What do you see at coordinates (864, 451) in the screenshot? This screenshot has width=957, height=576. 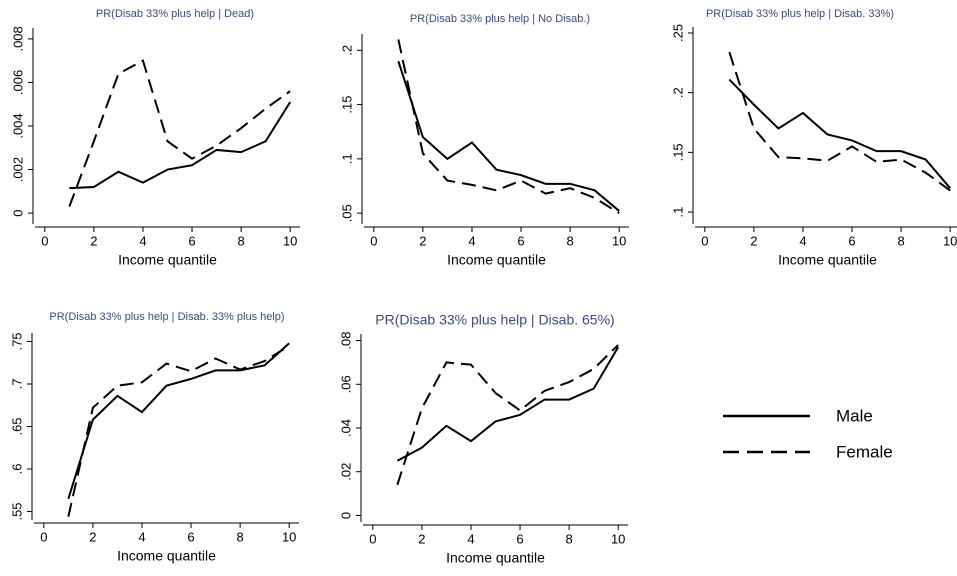 I see `legend-label: Female` at bounding box center [864, 451].